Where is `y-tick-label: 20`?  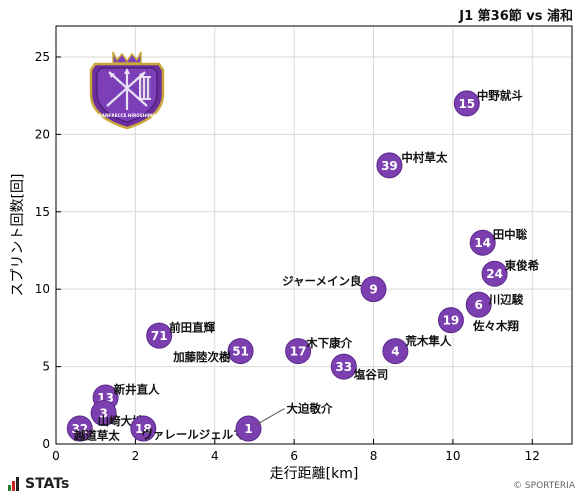
y-tick-label: 20 is located at coordinates (42, 134).